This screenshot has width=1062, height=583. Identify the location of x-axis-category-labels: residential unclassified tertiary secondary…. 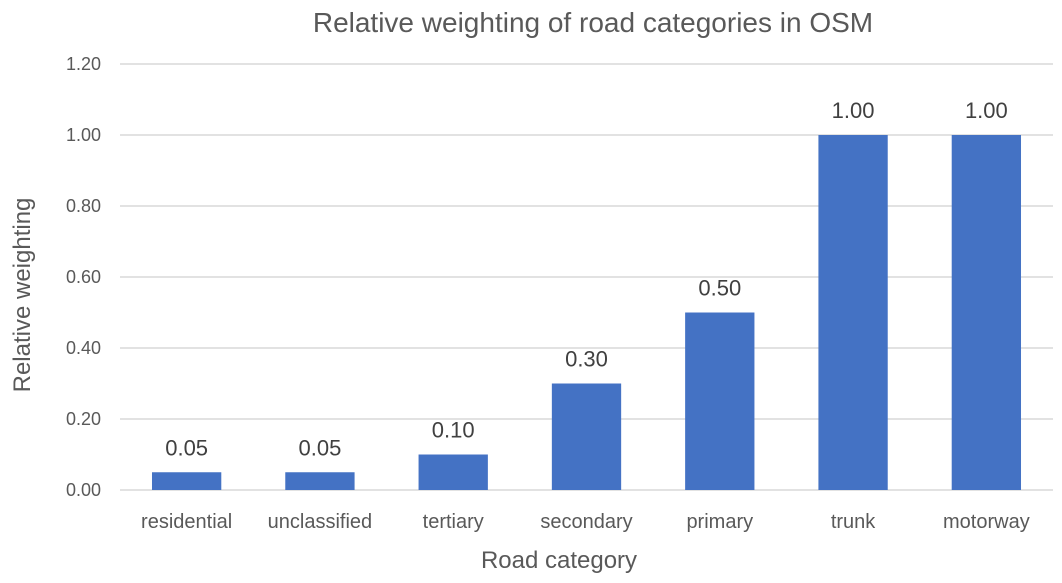
(585, 522).